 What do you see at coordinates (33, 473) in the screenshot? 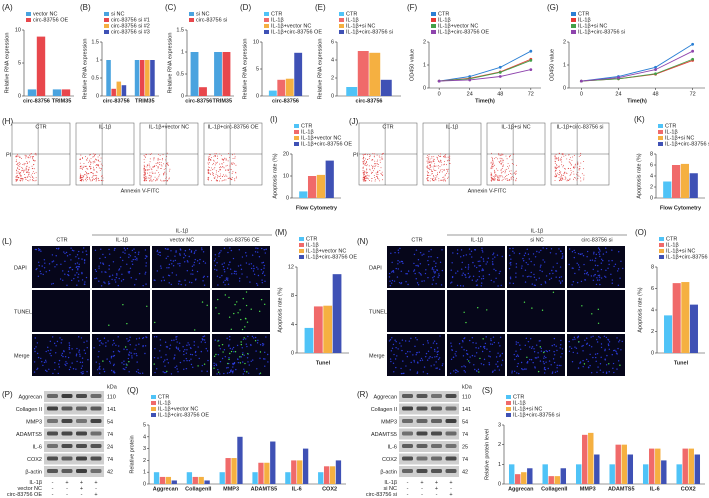
I see `protein-label: β-actin` at bounding box center [33, 473].